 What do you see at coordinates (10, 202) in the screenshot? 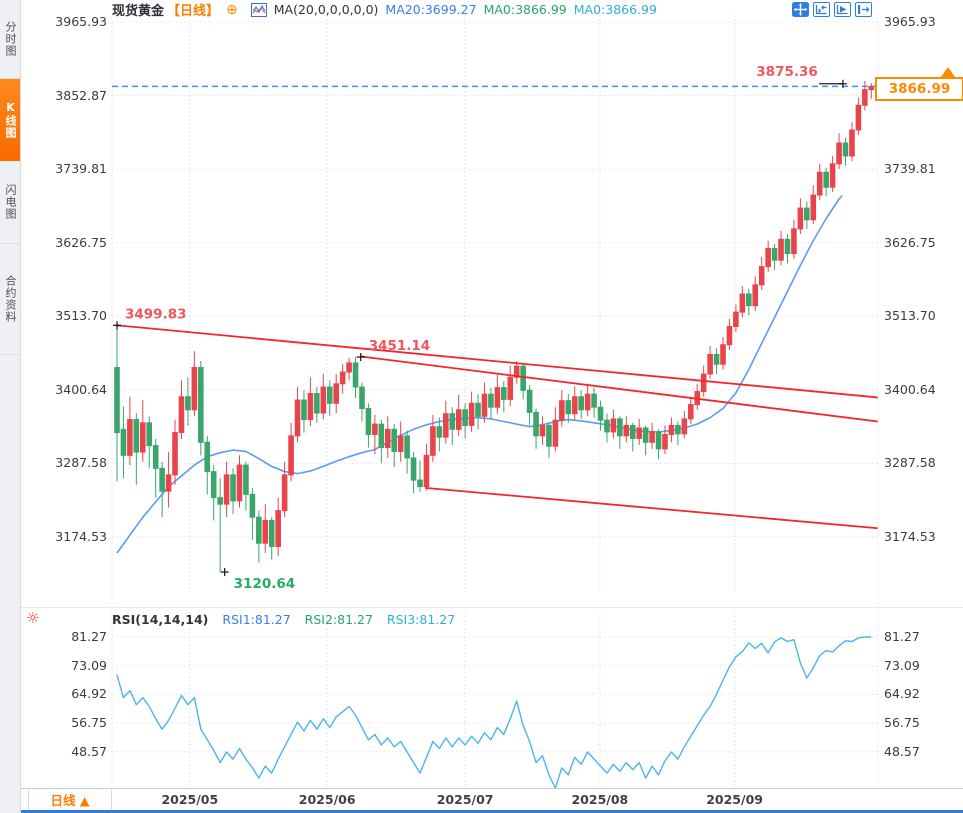
I see `sidebar-tab-lightning: 闪电图` at bounding box center [10, 202].